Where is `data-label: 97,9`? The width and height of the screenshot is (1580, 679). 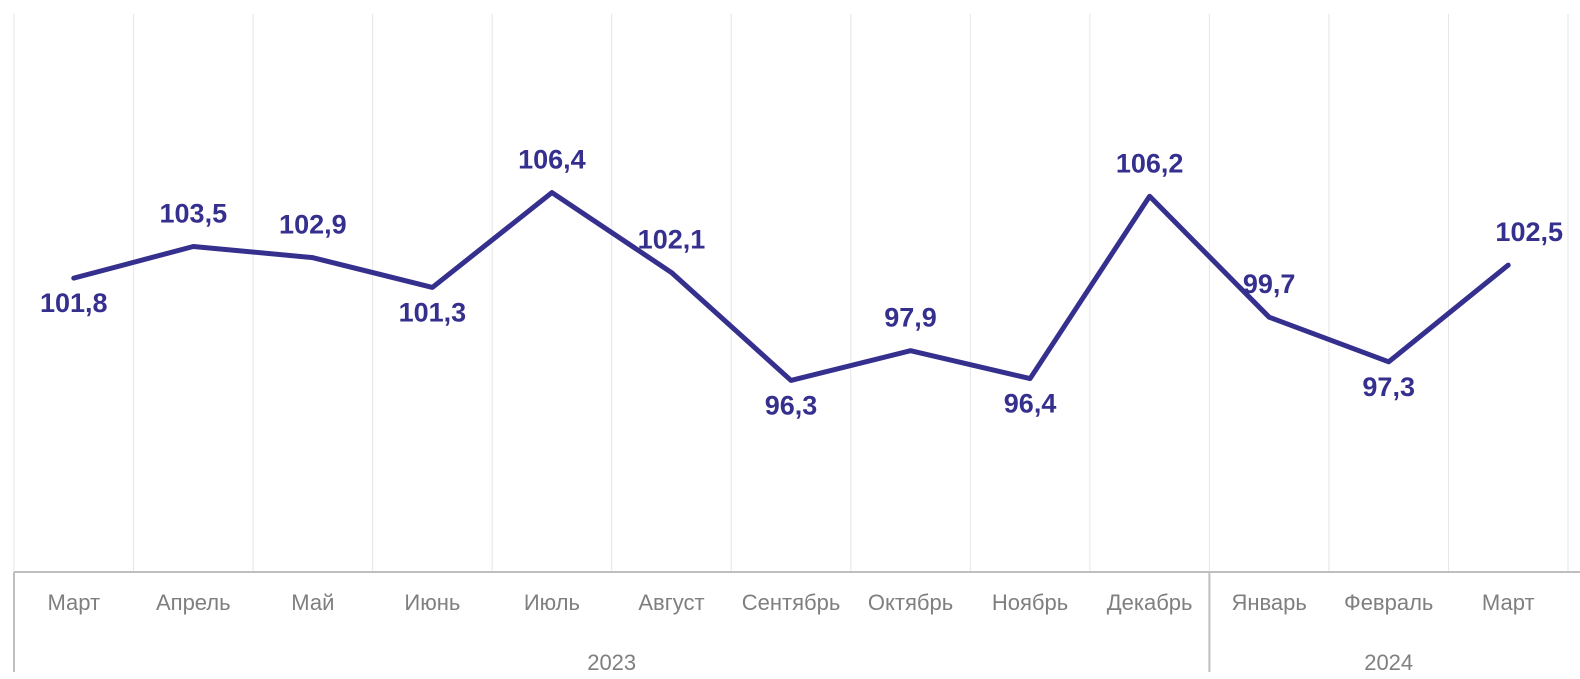 data-label: 97,9 is located at coordinates (910, 318).